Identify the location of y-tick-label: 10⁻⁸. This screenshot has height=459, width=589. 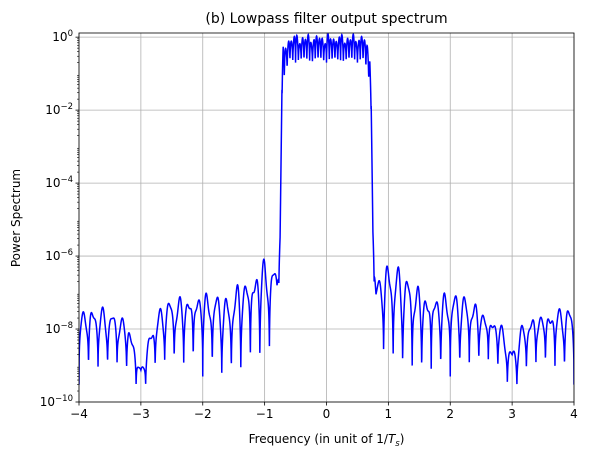
(59, 328).